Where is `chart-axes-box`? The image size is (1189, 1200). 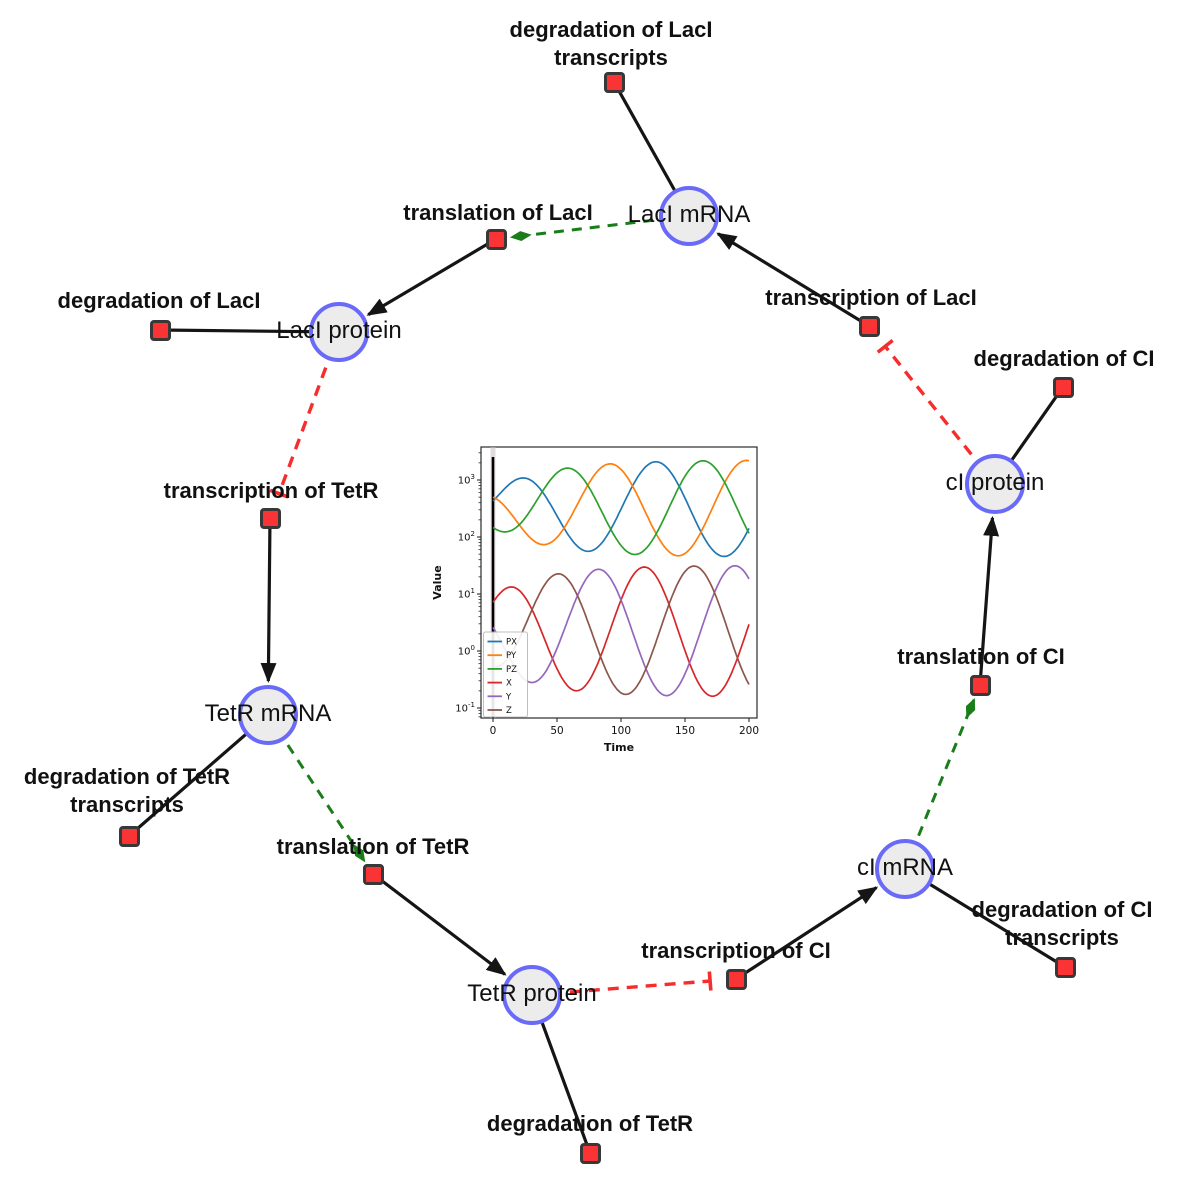
chart-axes-box is located at coordinates (619, 582).